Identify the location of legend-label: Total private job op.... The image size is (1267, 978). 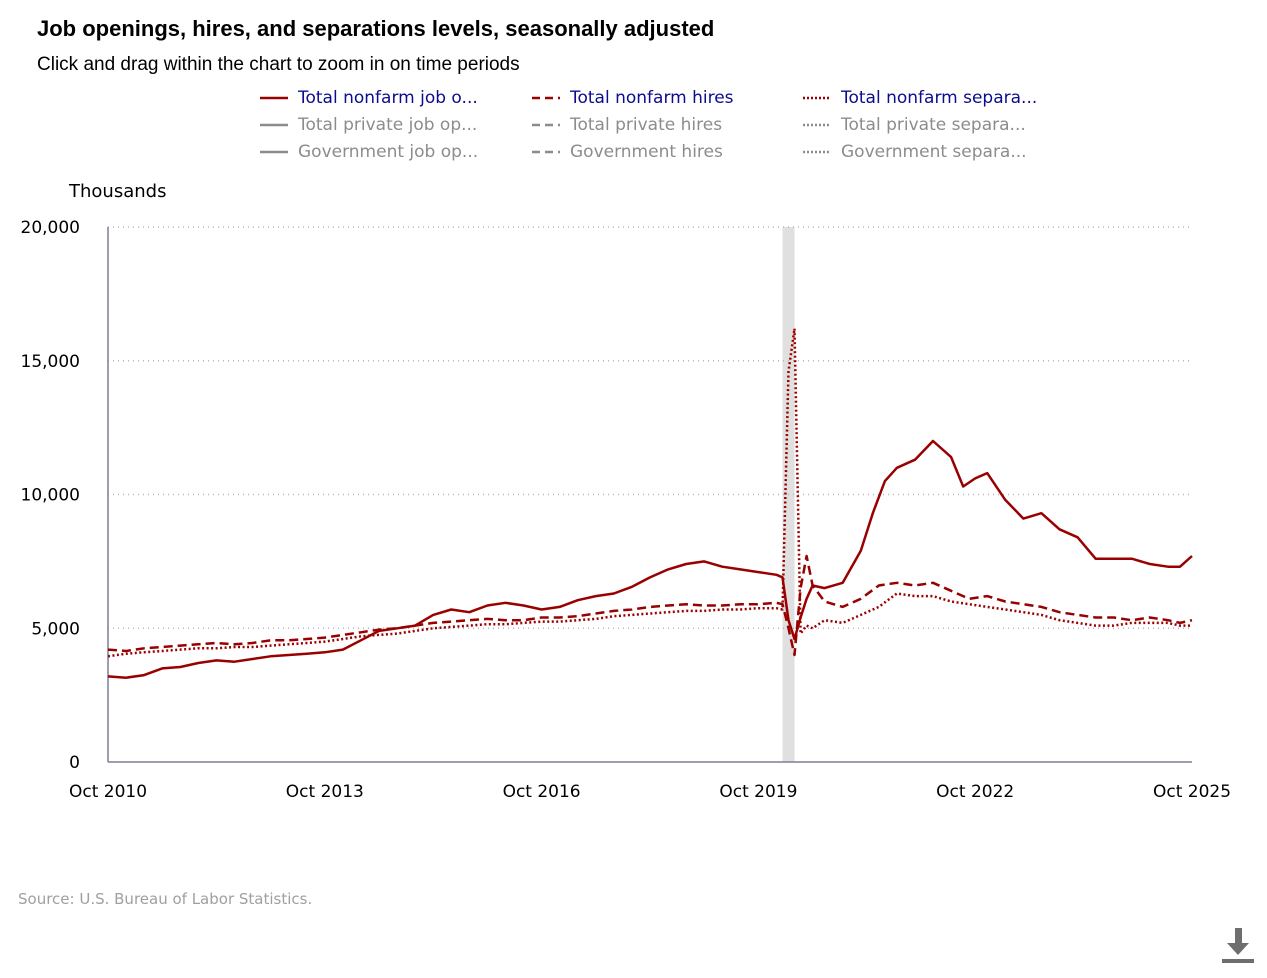
(388, 125).